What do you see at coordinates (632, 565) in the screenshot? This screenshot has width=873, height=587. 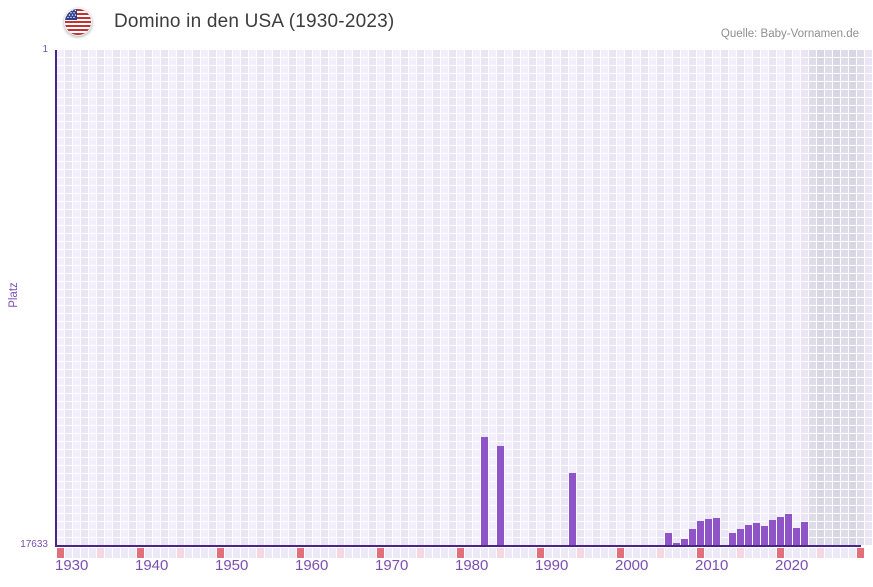 I see `x-axis-label: 2000` at bounding box center [632, 565].